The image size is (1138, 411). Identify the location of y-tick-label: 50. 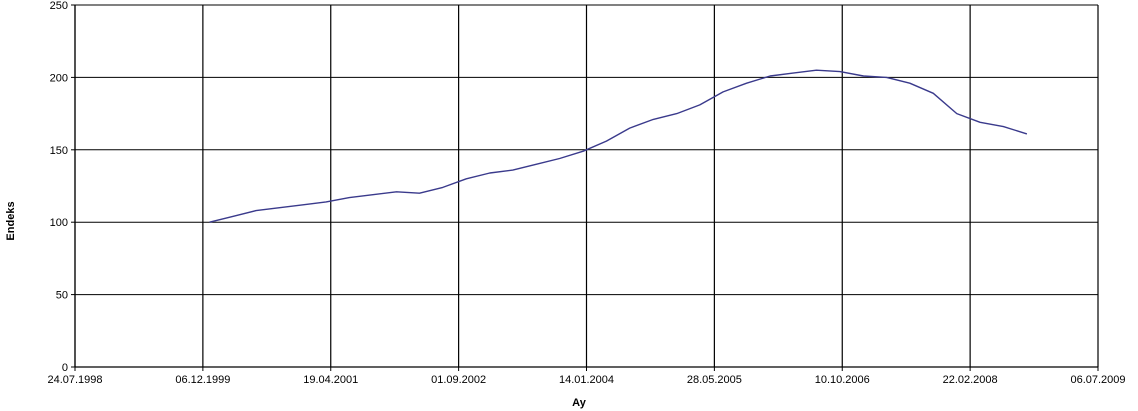
(62, 296).